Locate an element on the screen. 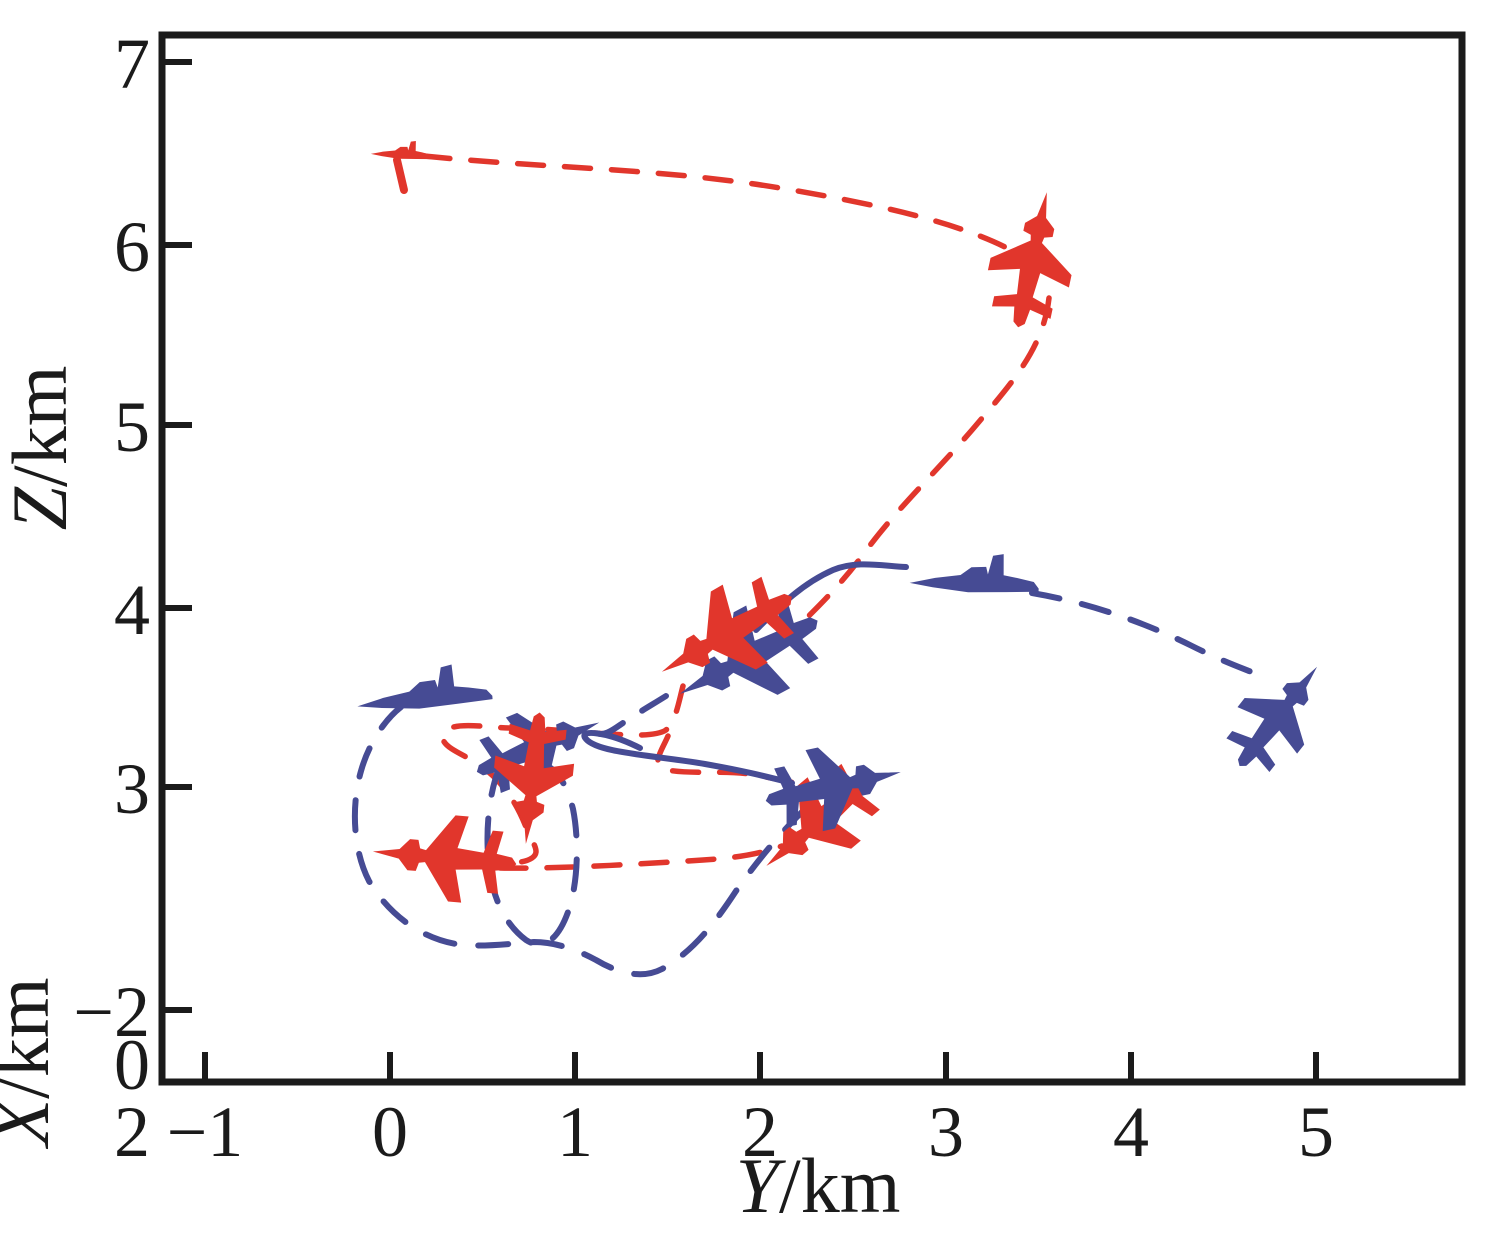 This screenshot has width=1489, height=1238. z-tick-label: 7 is located at coordinates (132, 64).